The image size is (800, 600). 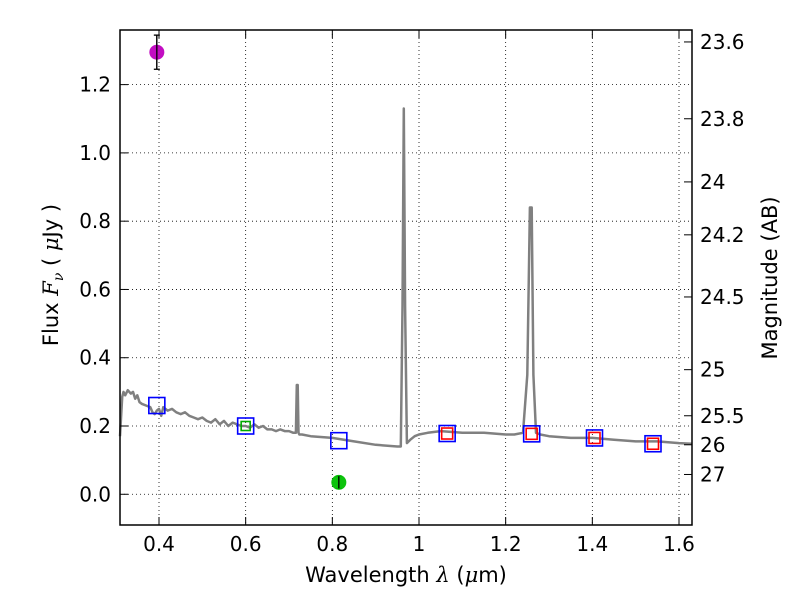 I want to click on y-tick-label: 0.8, so click(x=95, y=221).